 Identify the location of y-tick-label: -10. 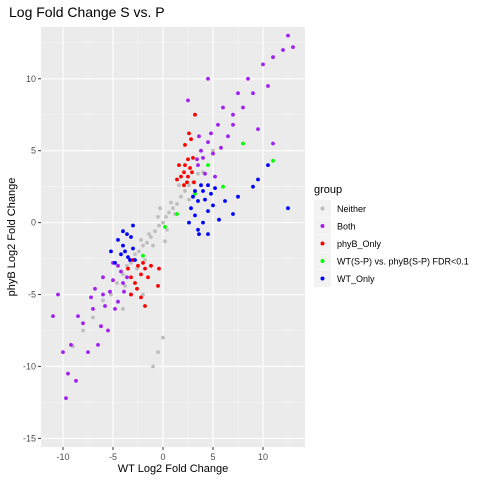
(29, 366).